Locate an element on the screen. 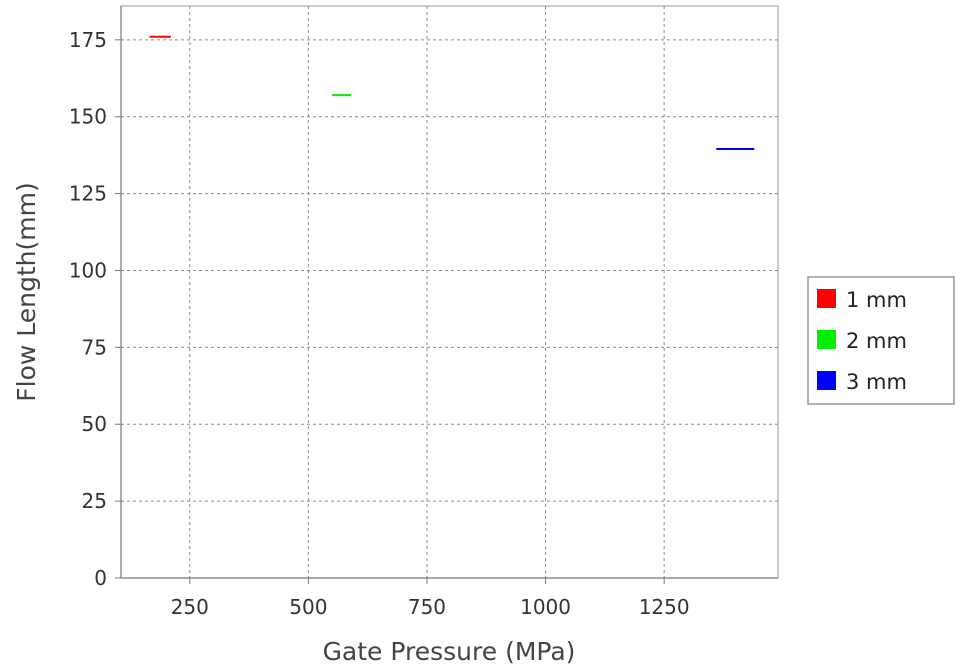 This screenshot has width=956, height=668. y-tick-label: 0 is located at coordinates (100, 578).